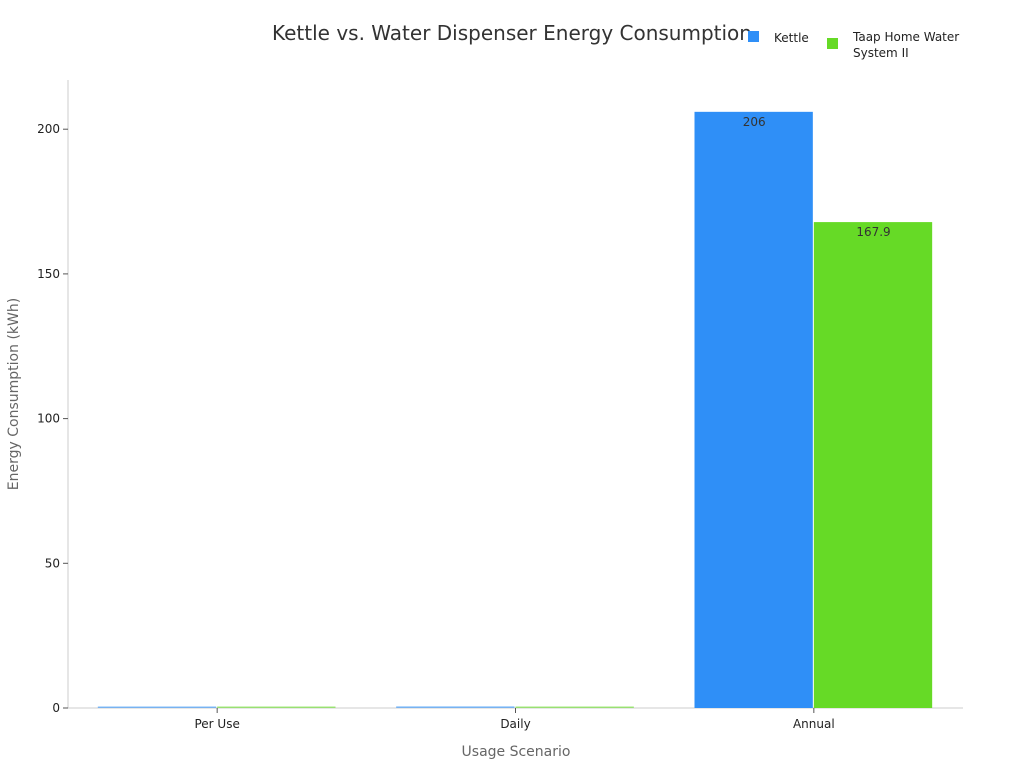 This screenshot has height=768, width=1024. What do you see at coordinates (873, 232) in the screenshot?
I see `bar-value-label: 167.9` at bounding box center [873, 232].